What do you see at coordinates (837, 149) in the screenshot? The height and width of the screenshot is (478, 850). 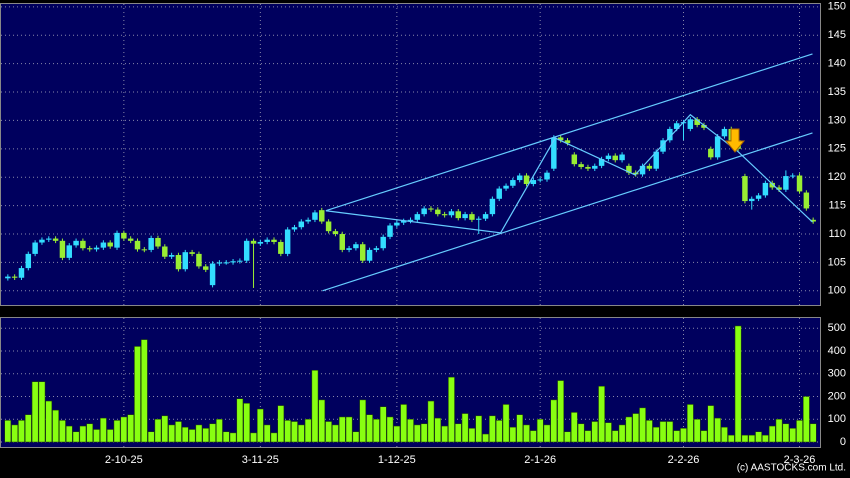 I see `y-tick-label: 125` at bounding box center [837, 149].